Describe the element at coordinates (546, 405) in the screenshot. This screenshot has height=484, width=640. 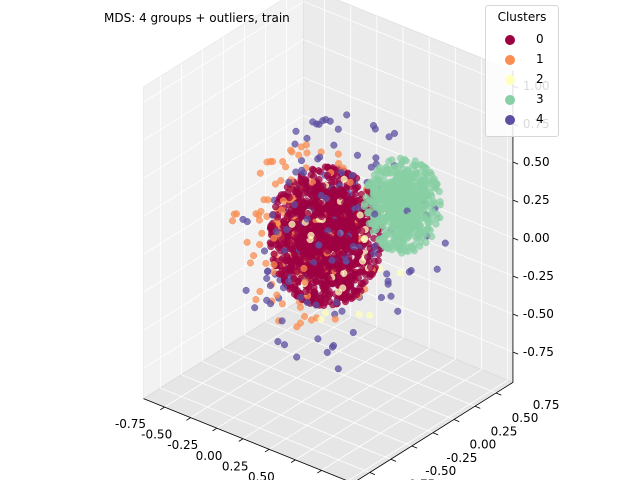
I see `y-tick-label: 0.75` at that location.